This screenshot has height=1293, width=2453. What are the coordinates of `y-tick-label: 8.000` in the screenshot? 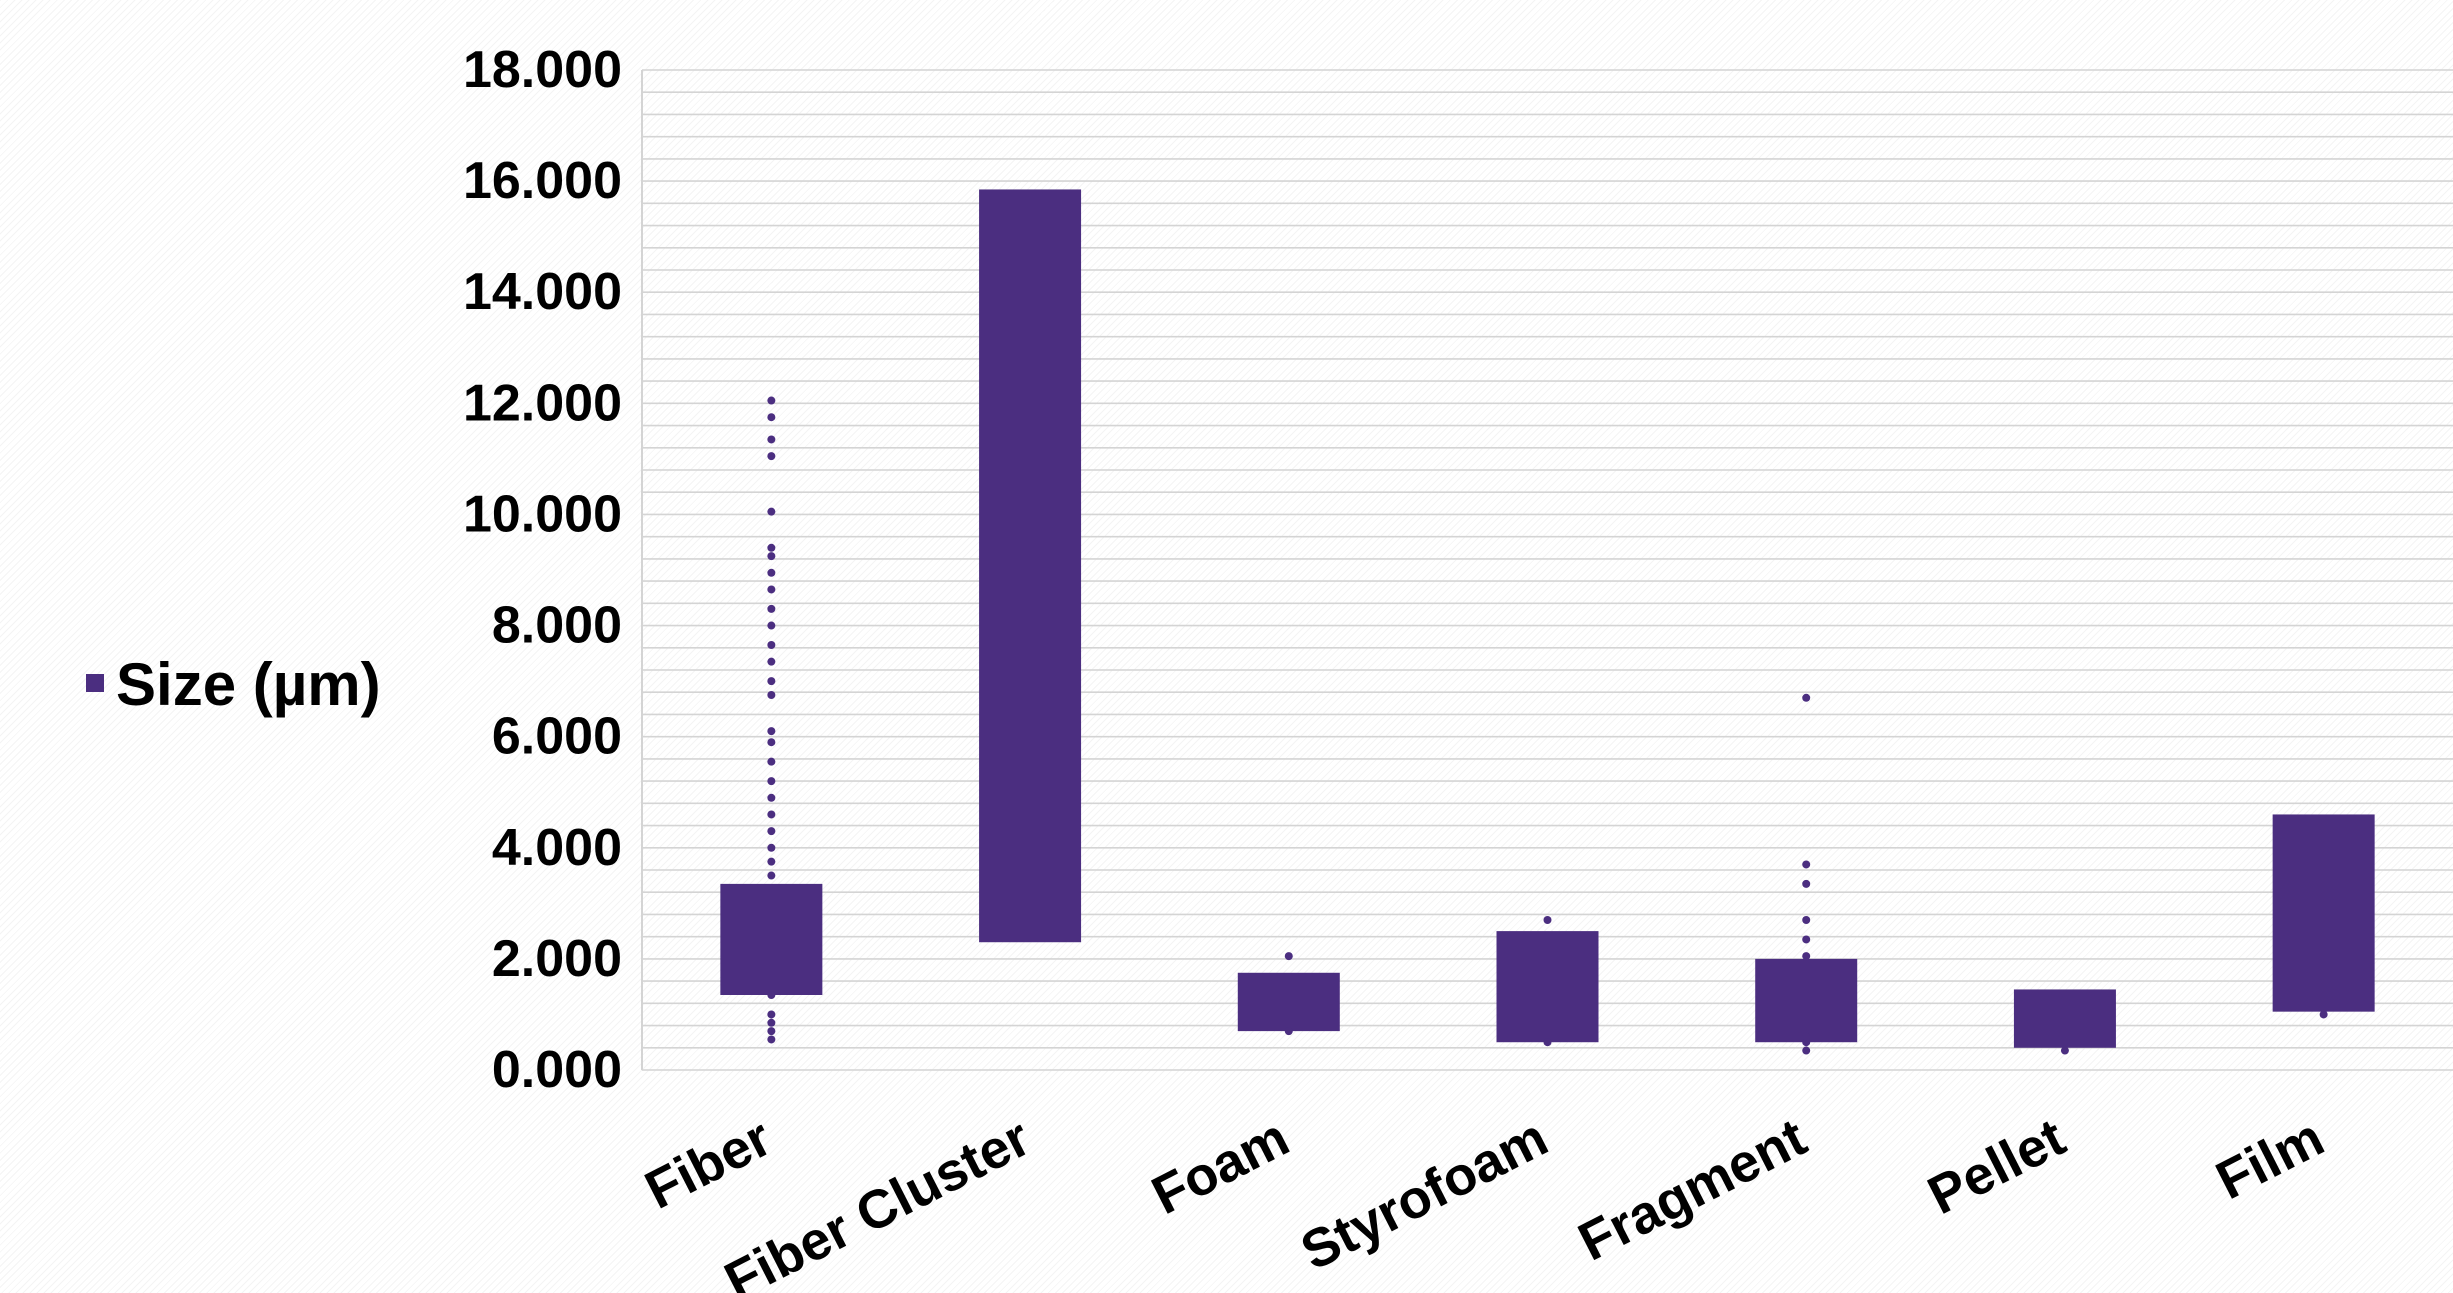 It's located at (557, 626).